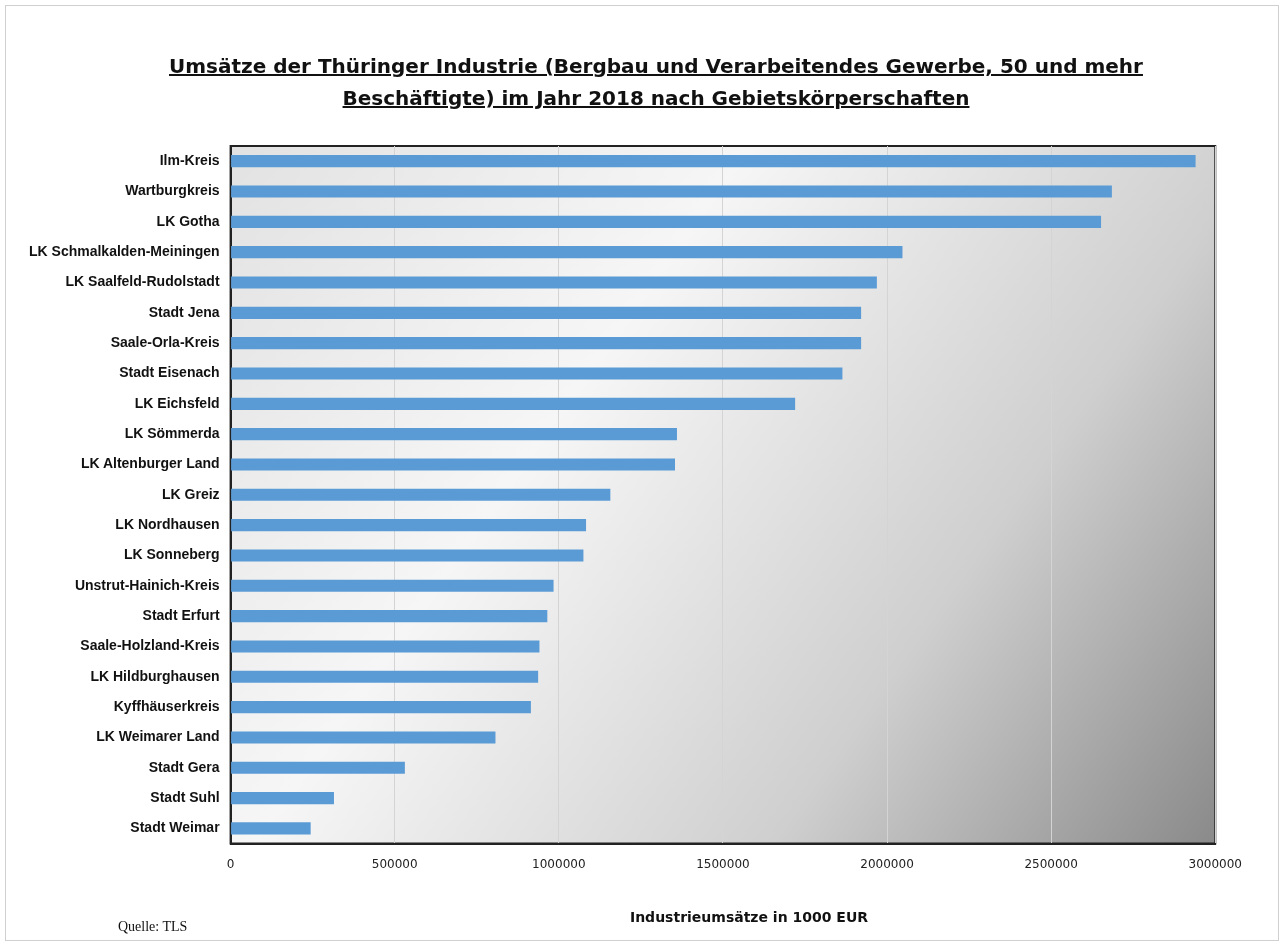 This screenshot has height=944, width=1282. I want to click on y-tick-label: LK Saalfeld-Rudolstadt, so click(142, 281).